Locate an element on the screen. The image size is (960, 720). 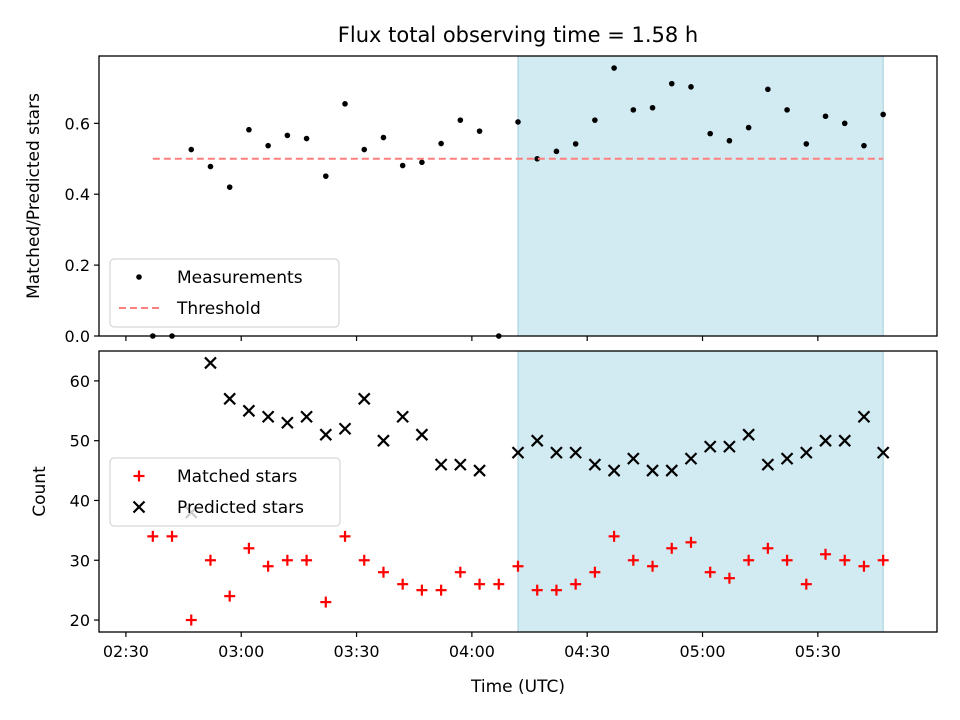
y-tick-label: 0.0 is located at coordinates (77, 336).